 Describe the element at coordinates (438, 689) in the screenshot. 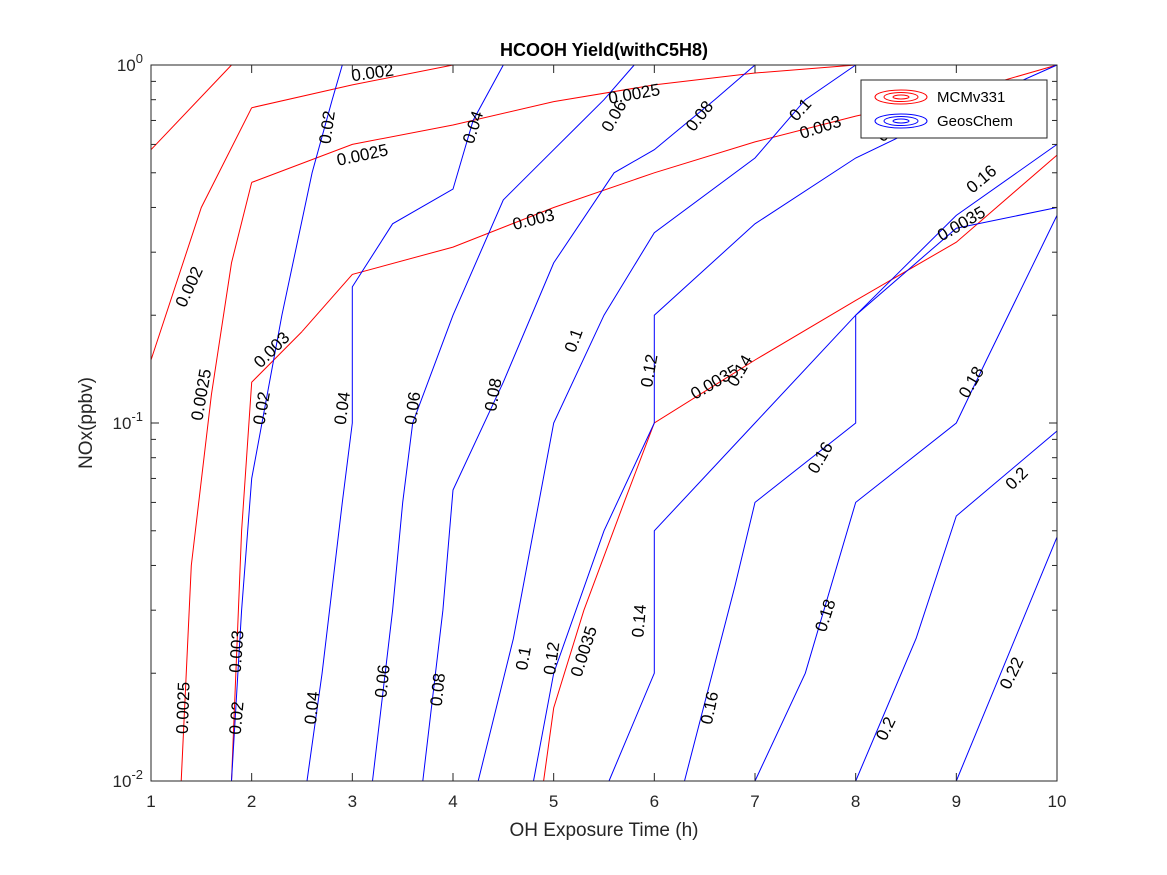

I see `contour-label: 0.08` at that location.